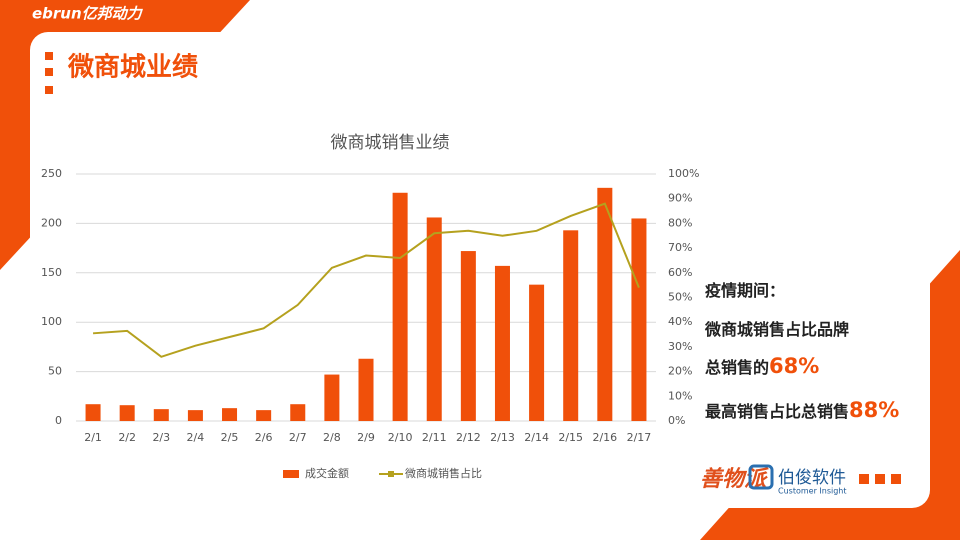  I want to click on logo: ebrun亿邦动力, so click(88, 14).